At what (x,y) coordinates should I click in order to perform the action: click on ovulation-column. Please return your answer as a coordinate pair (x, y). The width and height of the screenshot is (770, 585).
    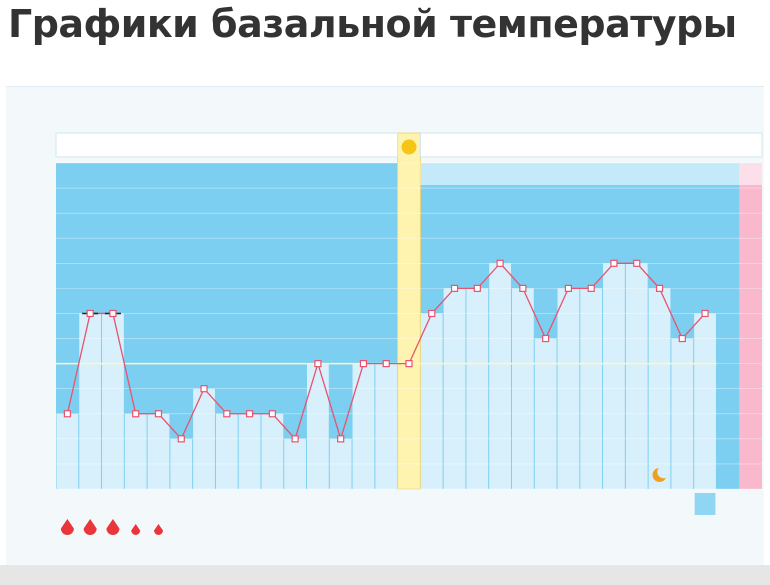
    Looking at the image, I should click on (409, 311).